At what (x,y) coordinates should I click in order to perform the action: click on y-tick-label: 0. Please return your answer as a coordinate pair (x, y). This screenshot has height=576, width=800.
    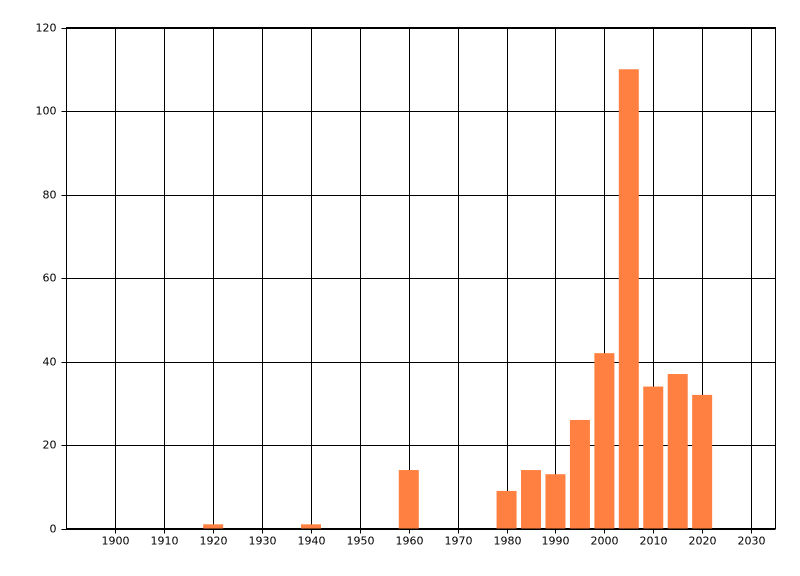
    Looking at the image, I should click on (53, 529).